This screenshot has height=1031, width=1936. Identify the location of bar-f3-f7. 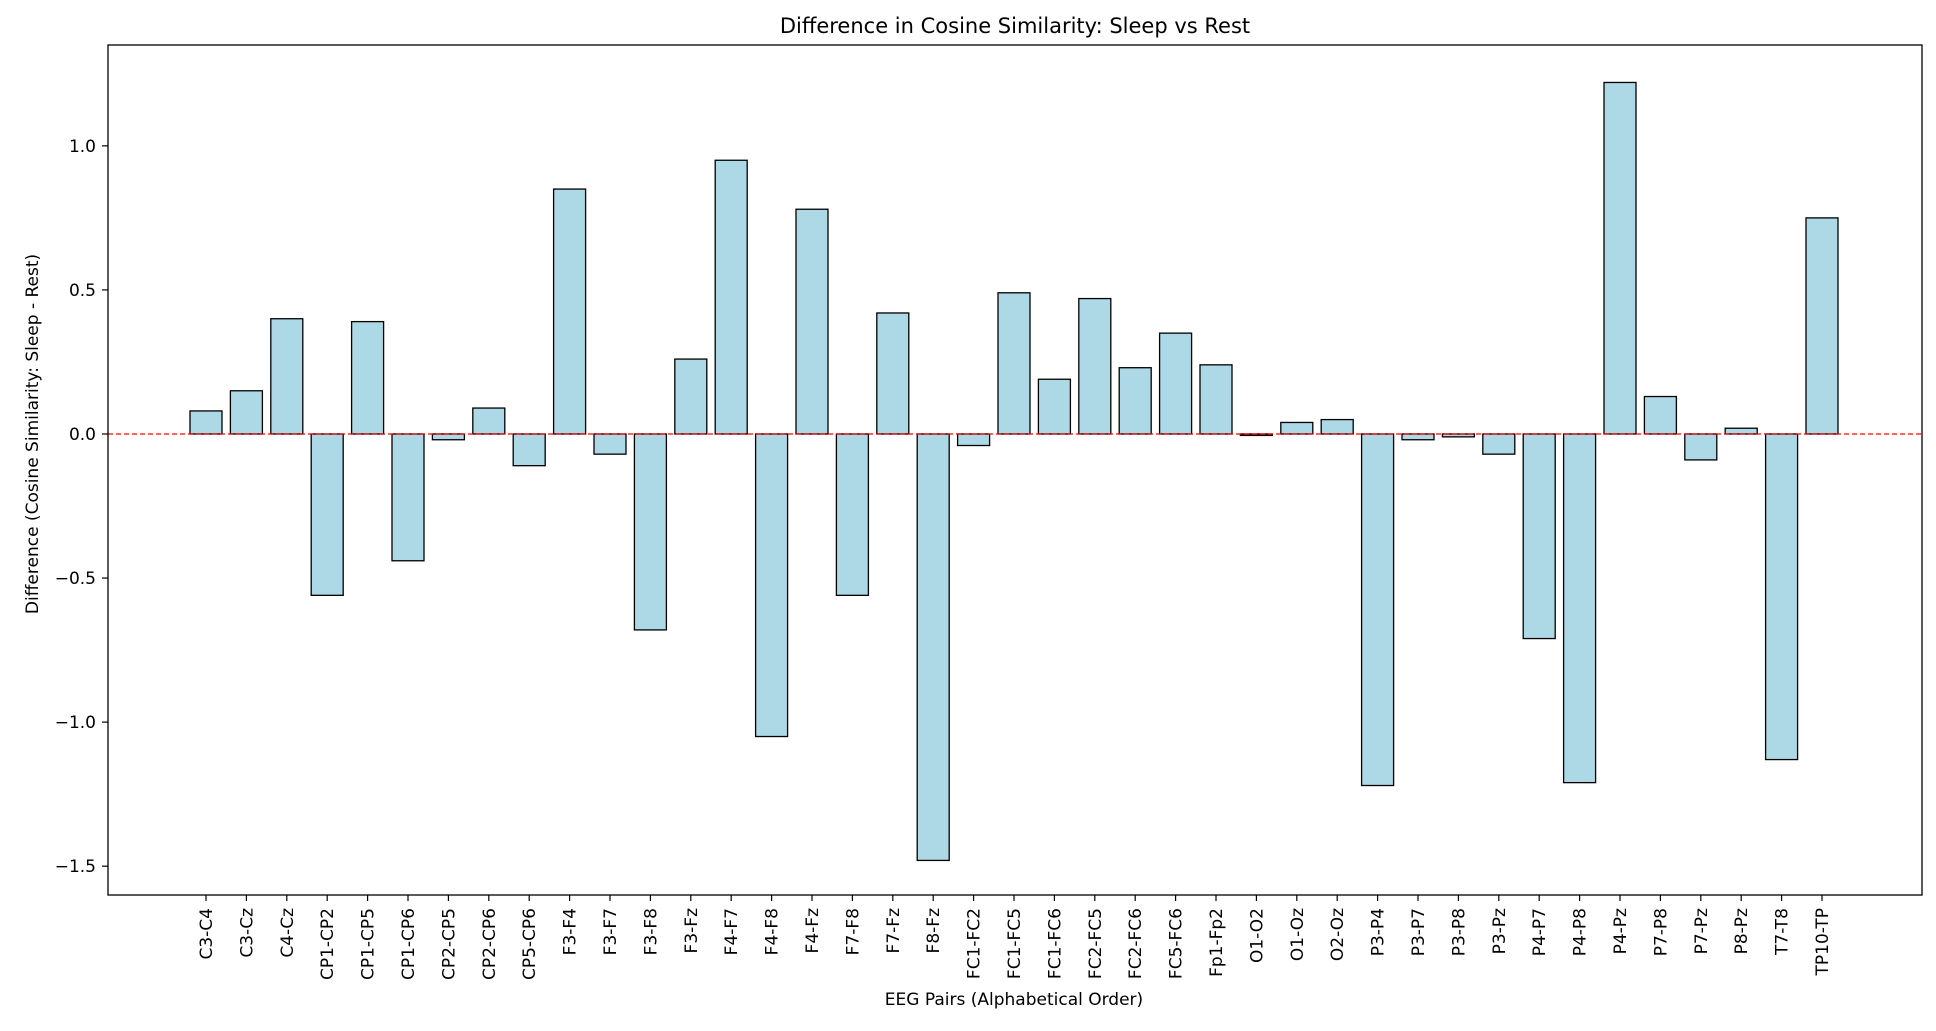
(610, 444).